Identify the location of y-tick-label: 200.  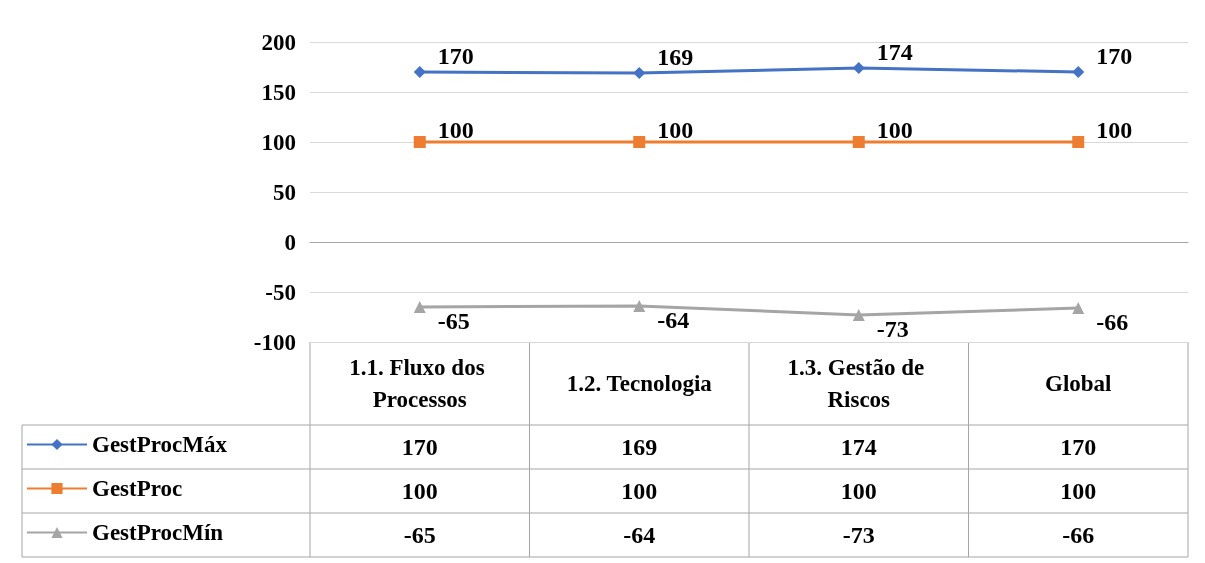
(278, 42).